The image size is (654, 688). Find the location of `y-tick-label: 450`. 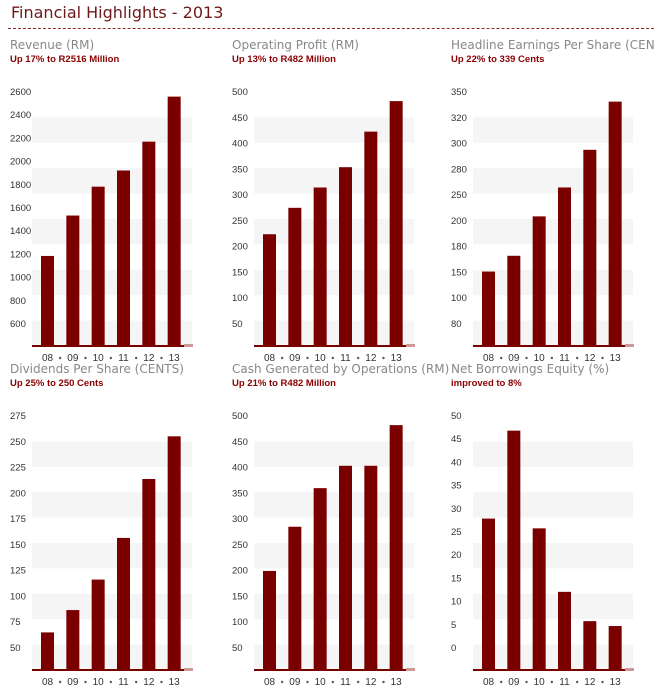

y-tick-label: 450 is located at coordinates (240, 442).